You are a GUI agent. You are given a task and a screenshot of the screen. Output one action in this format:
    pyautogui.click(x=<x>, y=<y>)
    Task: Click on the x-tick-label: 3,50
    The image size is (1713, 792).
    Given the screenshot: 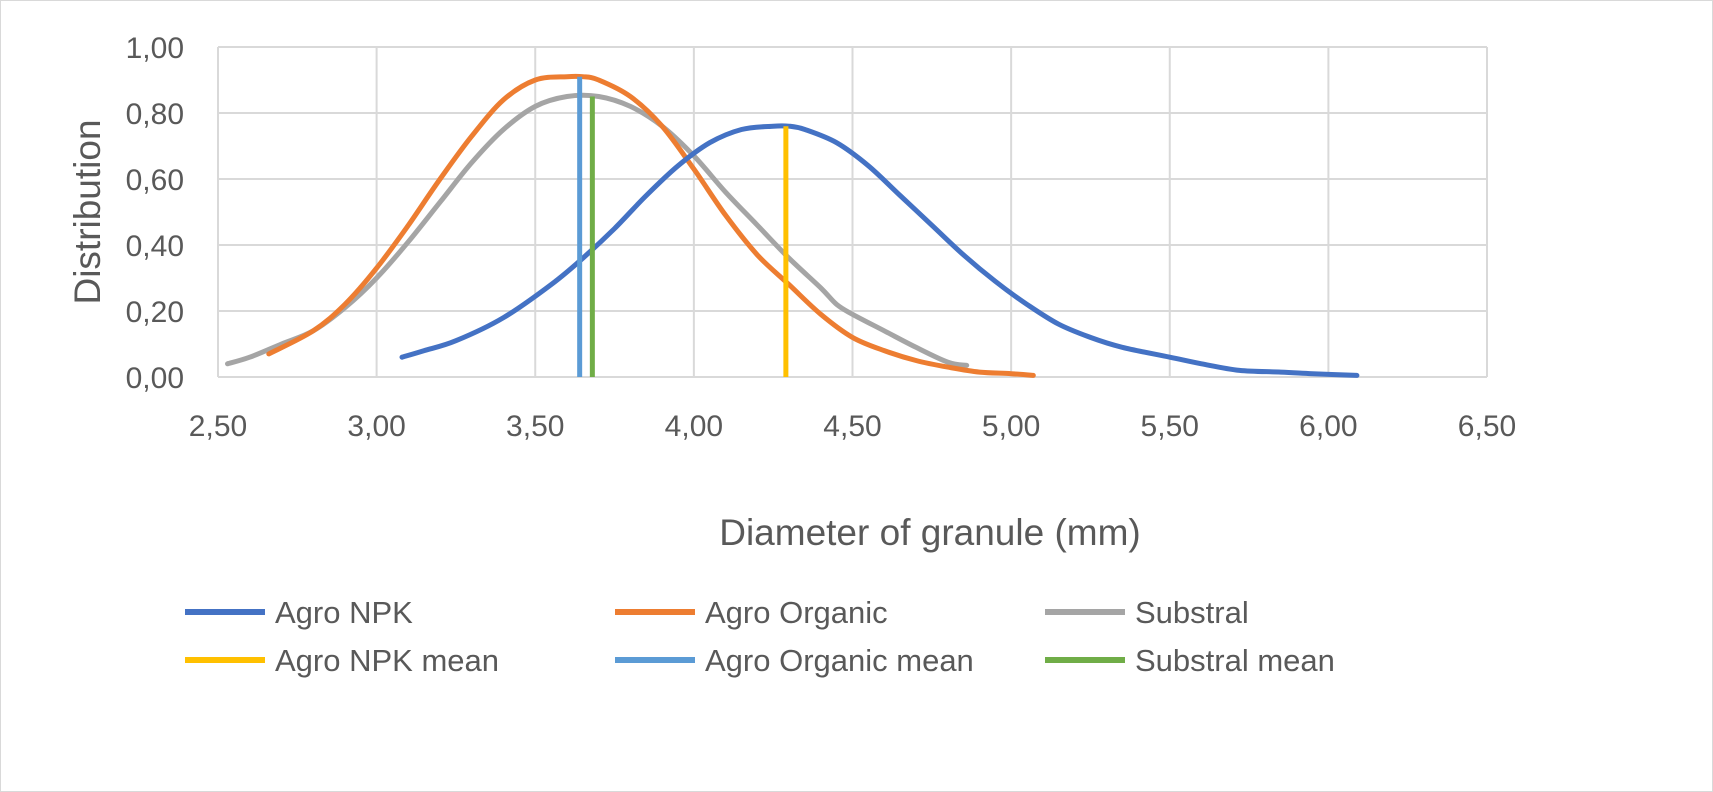 What is the action you would take?
    pyautogui.click(x=535, y=426)
    